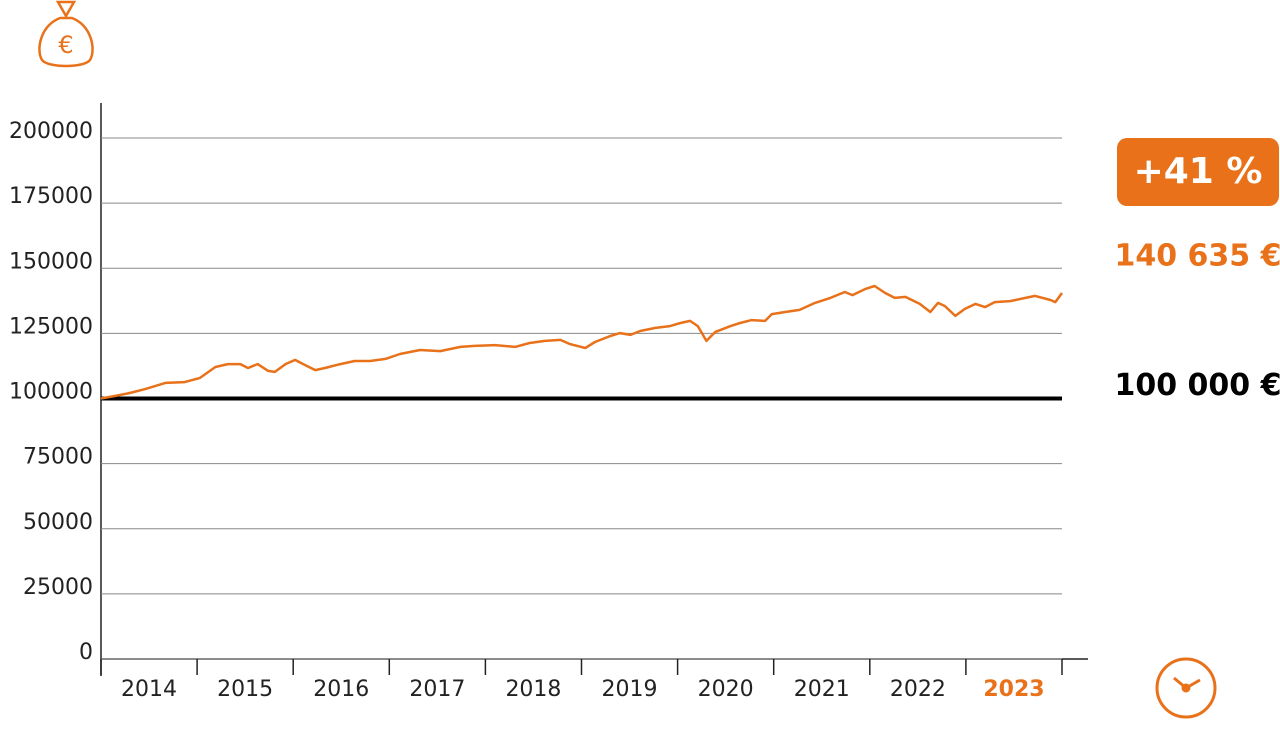 Image resolution: width=1280 pixels, height=732 pixels. I want to click on x-tick-label: 2016, so click(341, 689).